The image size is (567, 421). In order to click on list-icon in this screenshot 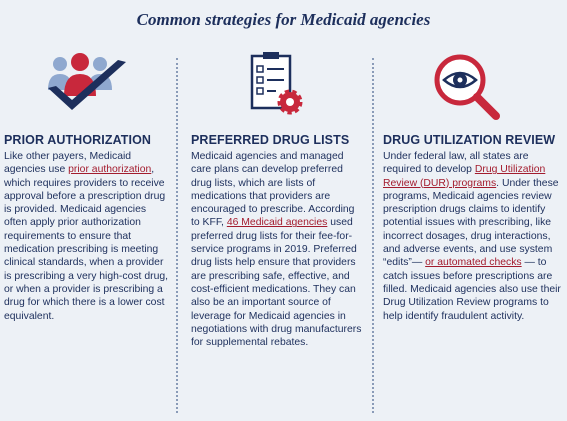, I will do `click(276, 83)`.